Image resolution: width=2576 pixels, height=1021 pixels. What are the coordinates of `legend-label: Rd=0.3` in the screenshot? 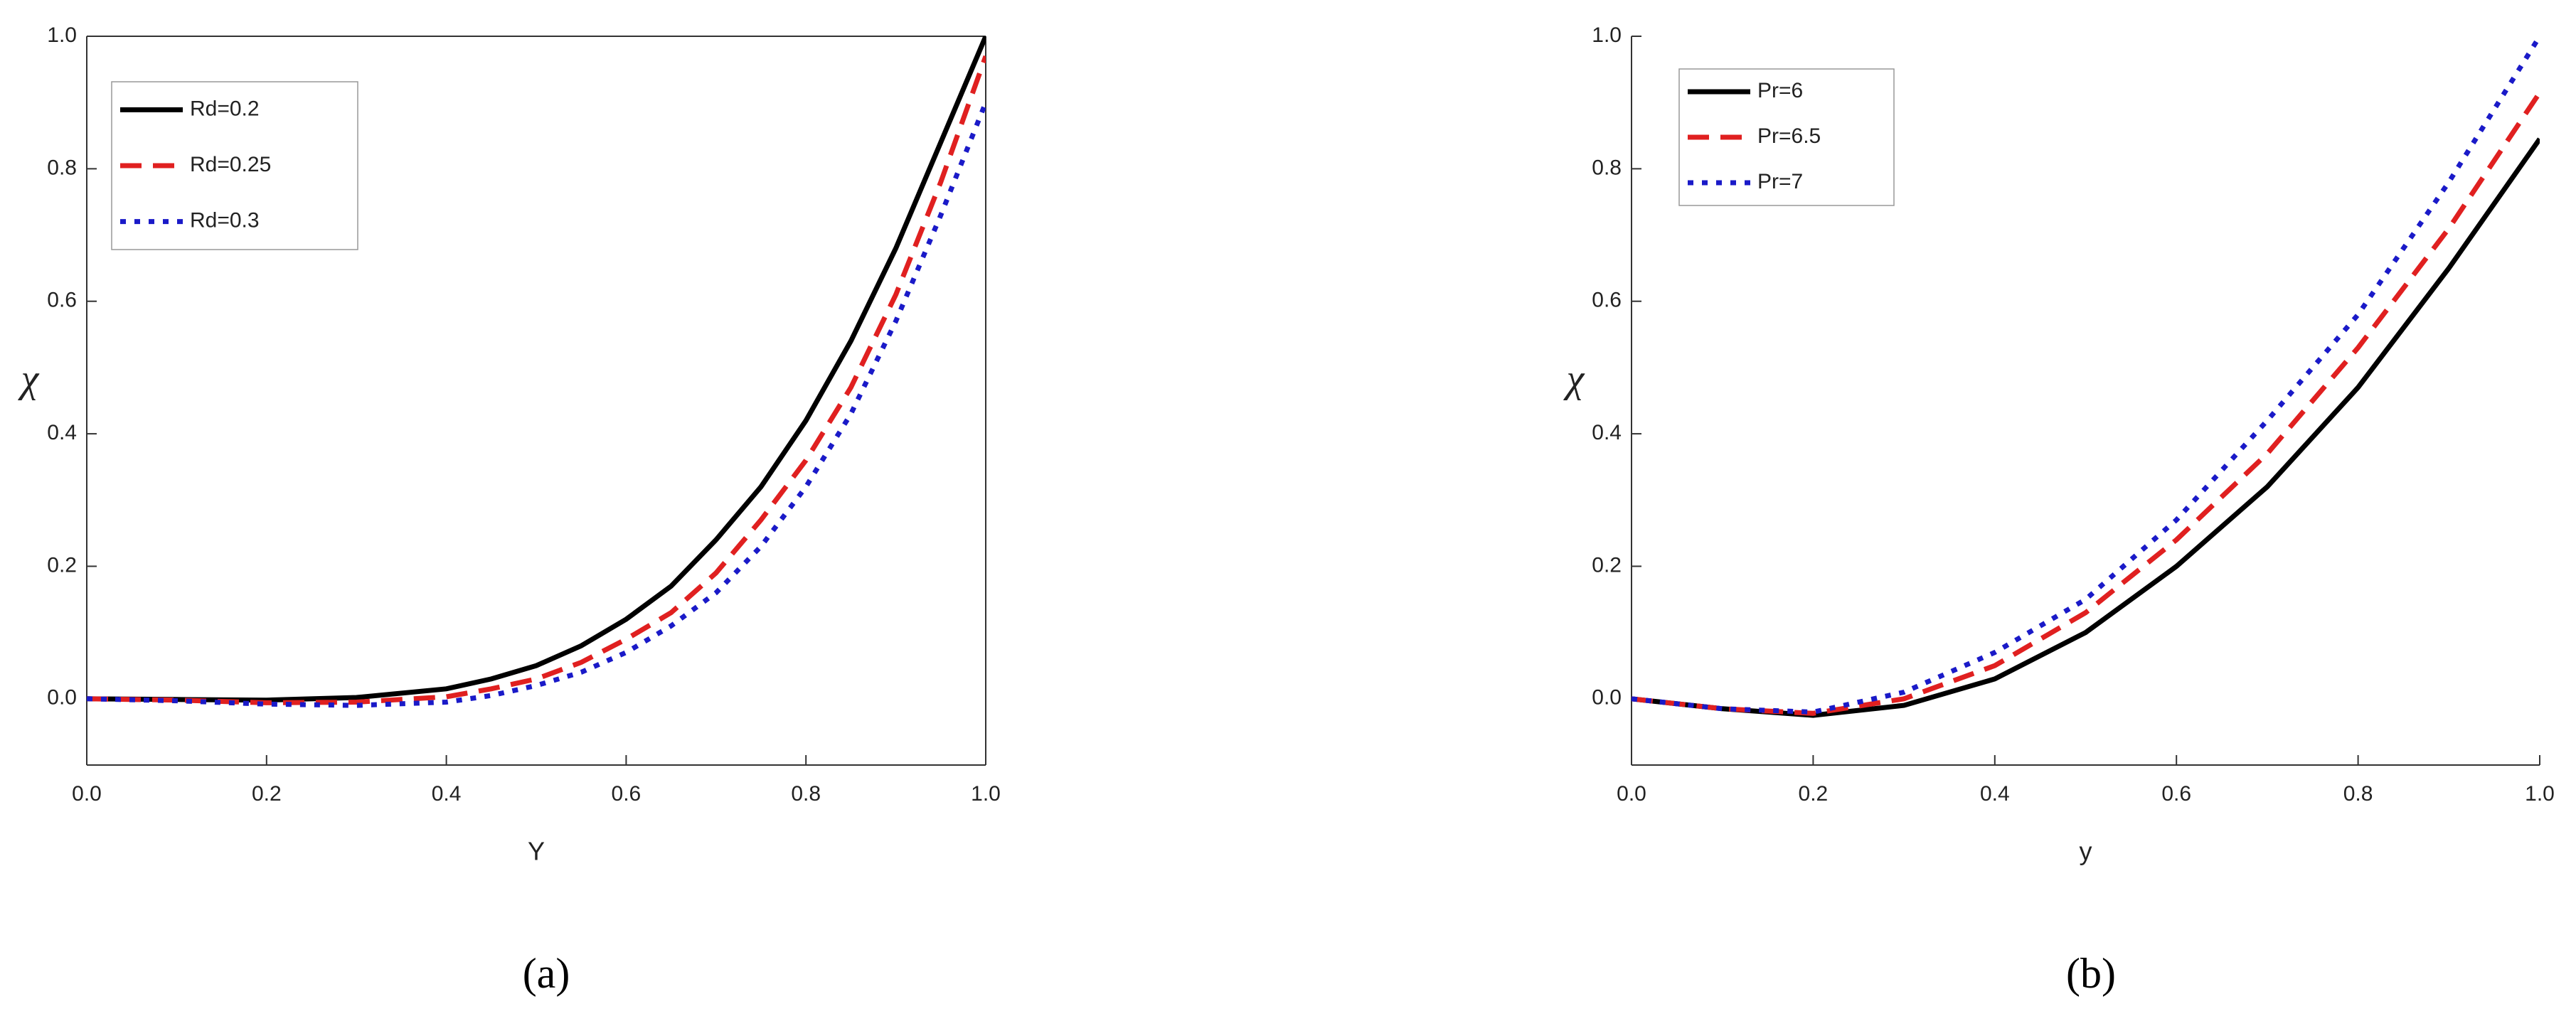 It's located at (225, 220).